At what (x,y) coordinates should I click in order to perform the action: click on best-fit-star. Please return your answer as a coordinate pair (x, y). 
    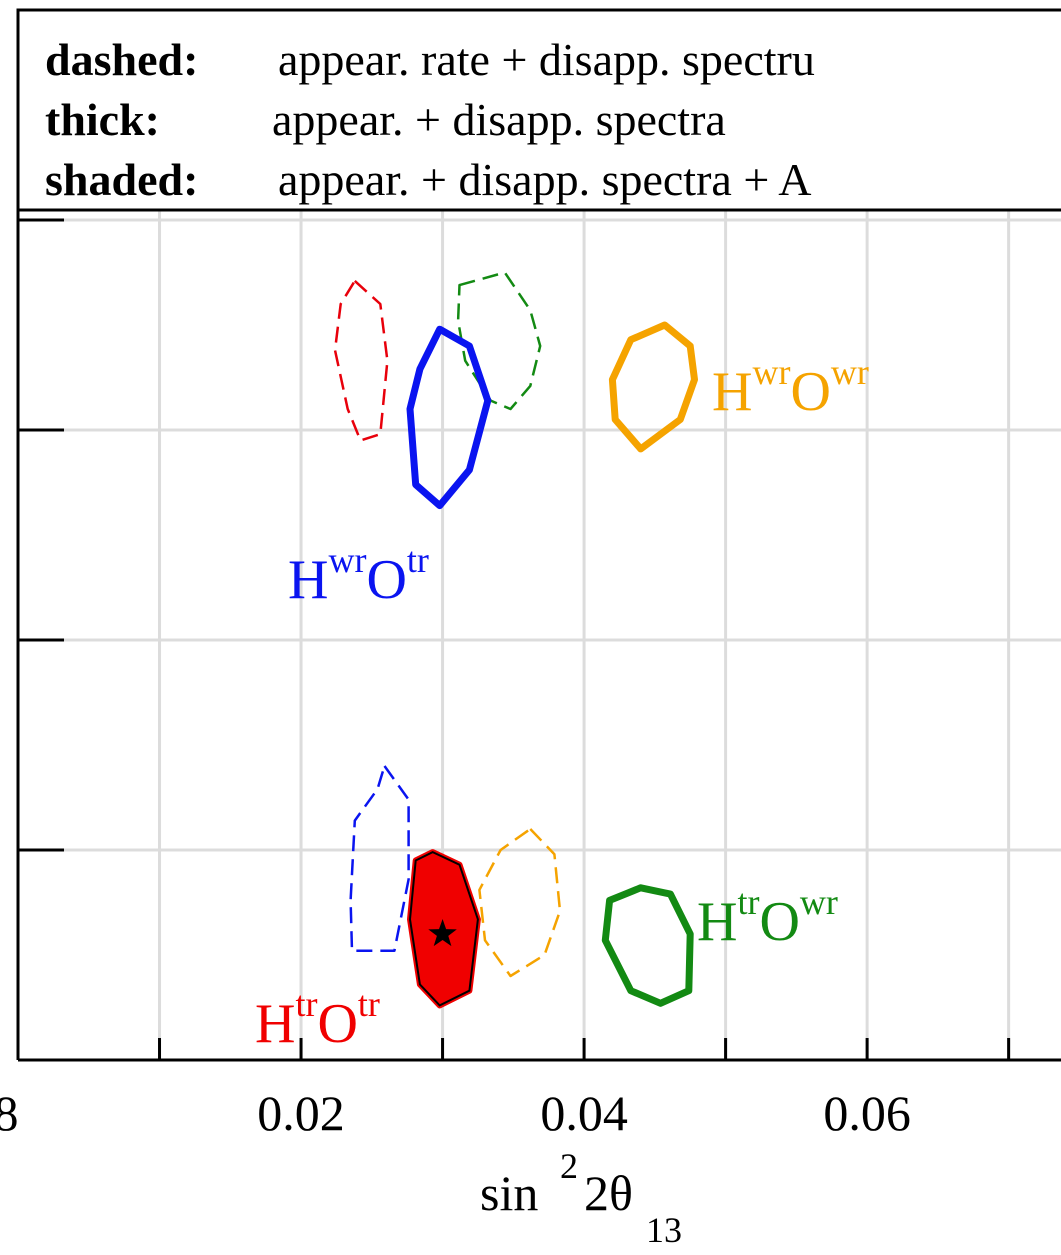
    Looking at the image, I should click on (442, 933).